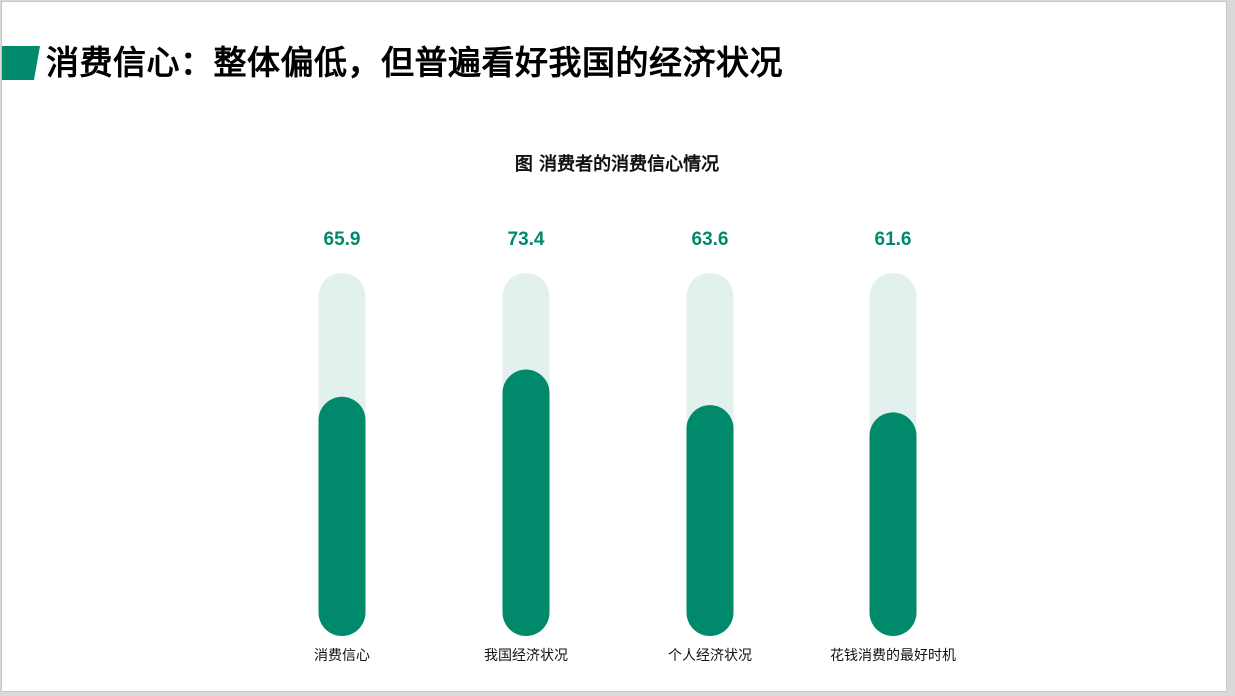  Describe the element at coordinates (342, 239) in the screenshot. I see `bar-value-label: 65.9` at that location.